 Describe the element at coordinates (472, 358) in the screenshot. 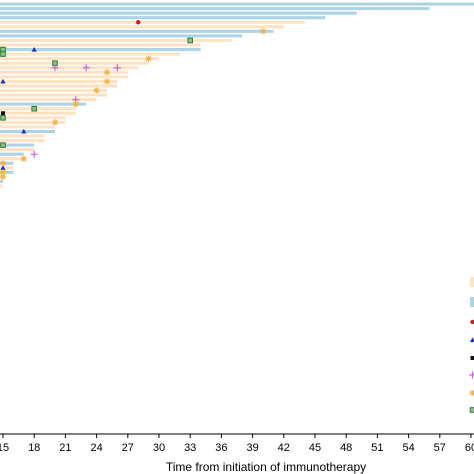

I see `legend-marker-square` at that location.